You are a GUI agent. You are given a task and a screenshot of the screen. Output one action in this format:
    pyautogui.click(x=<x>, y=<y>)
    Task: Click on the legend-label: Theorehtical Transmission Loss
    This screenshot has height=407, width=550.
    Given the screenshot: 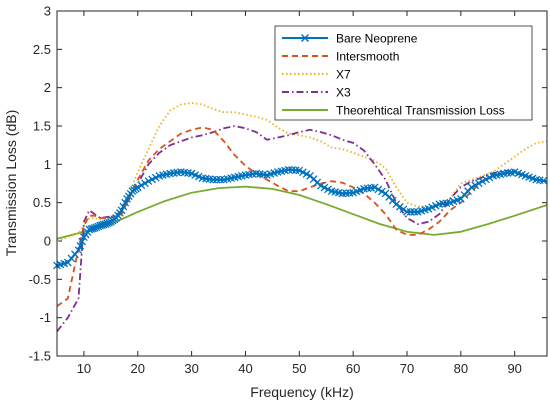 What is the action you would take?
    pyautogui.click(x=420, y=111)
    